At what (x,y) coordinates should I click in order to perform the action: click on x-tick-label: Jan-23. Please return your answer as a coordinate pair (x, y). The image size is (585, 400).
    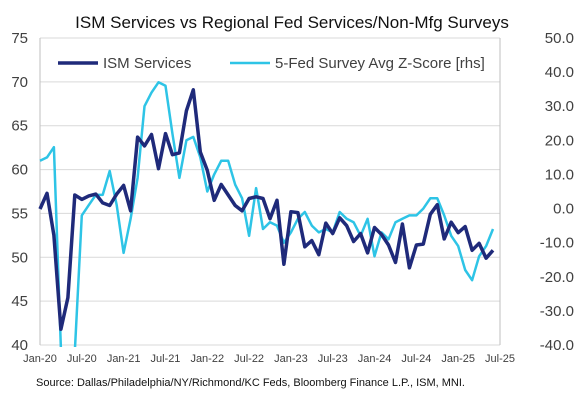
    Looking at the image, I should click on (291, 359).